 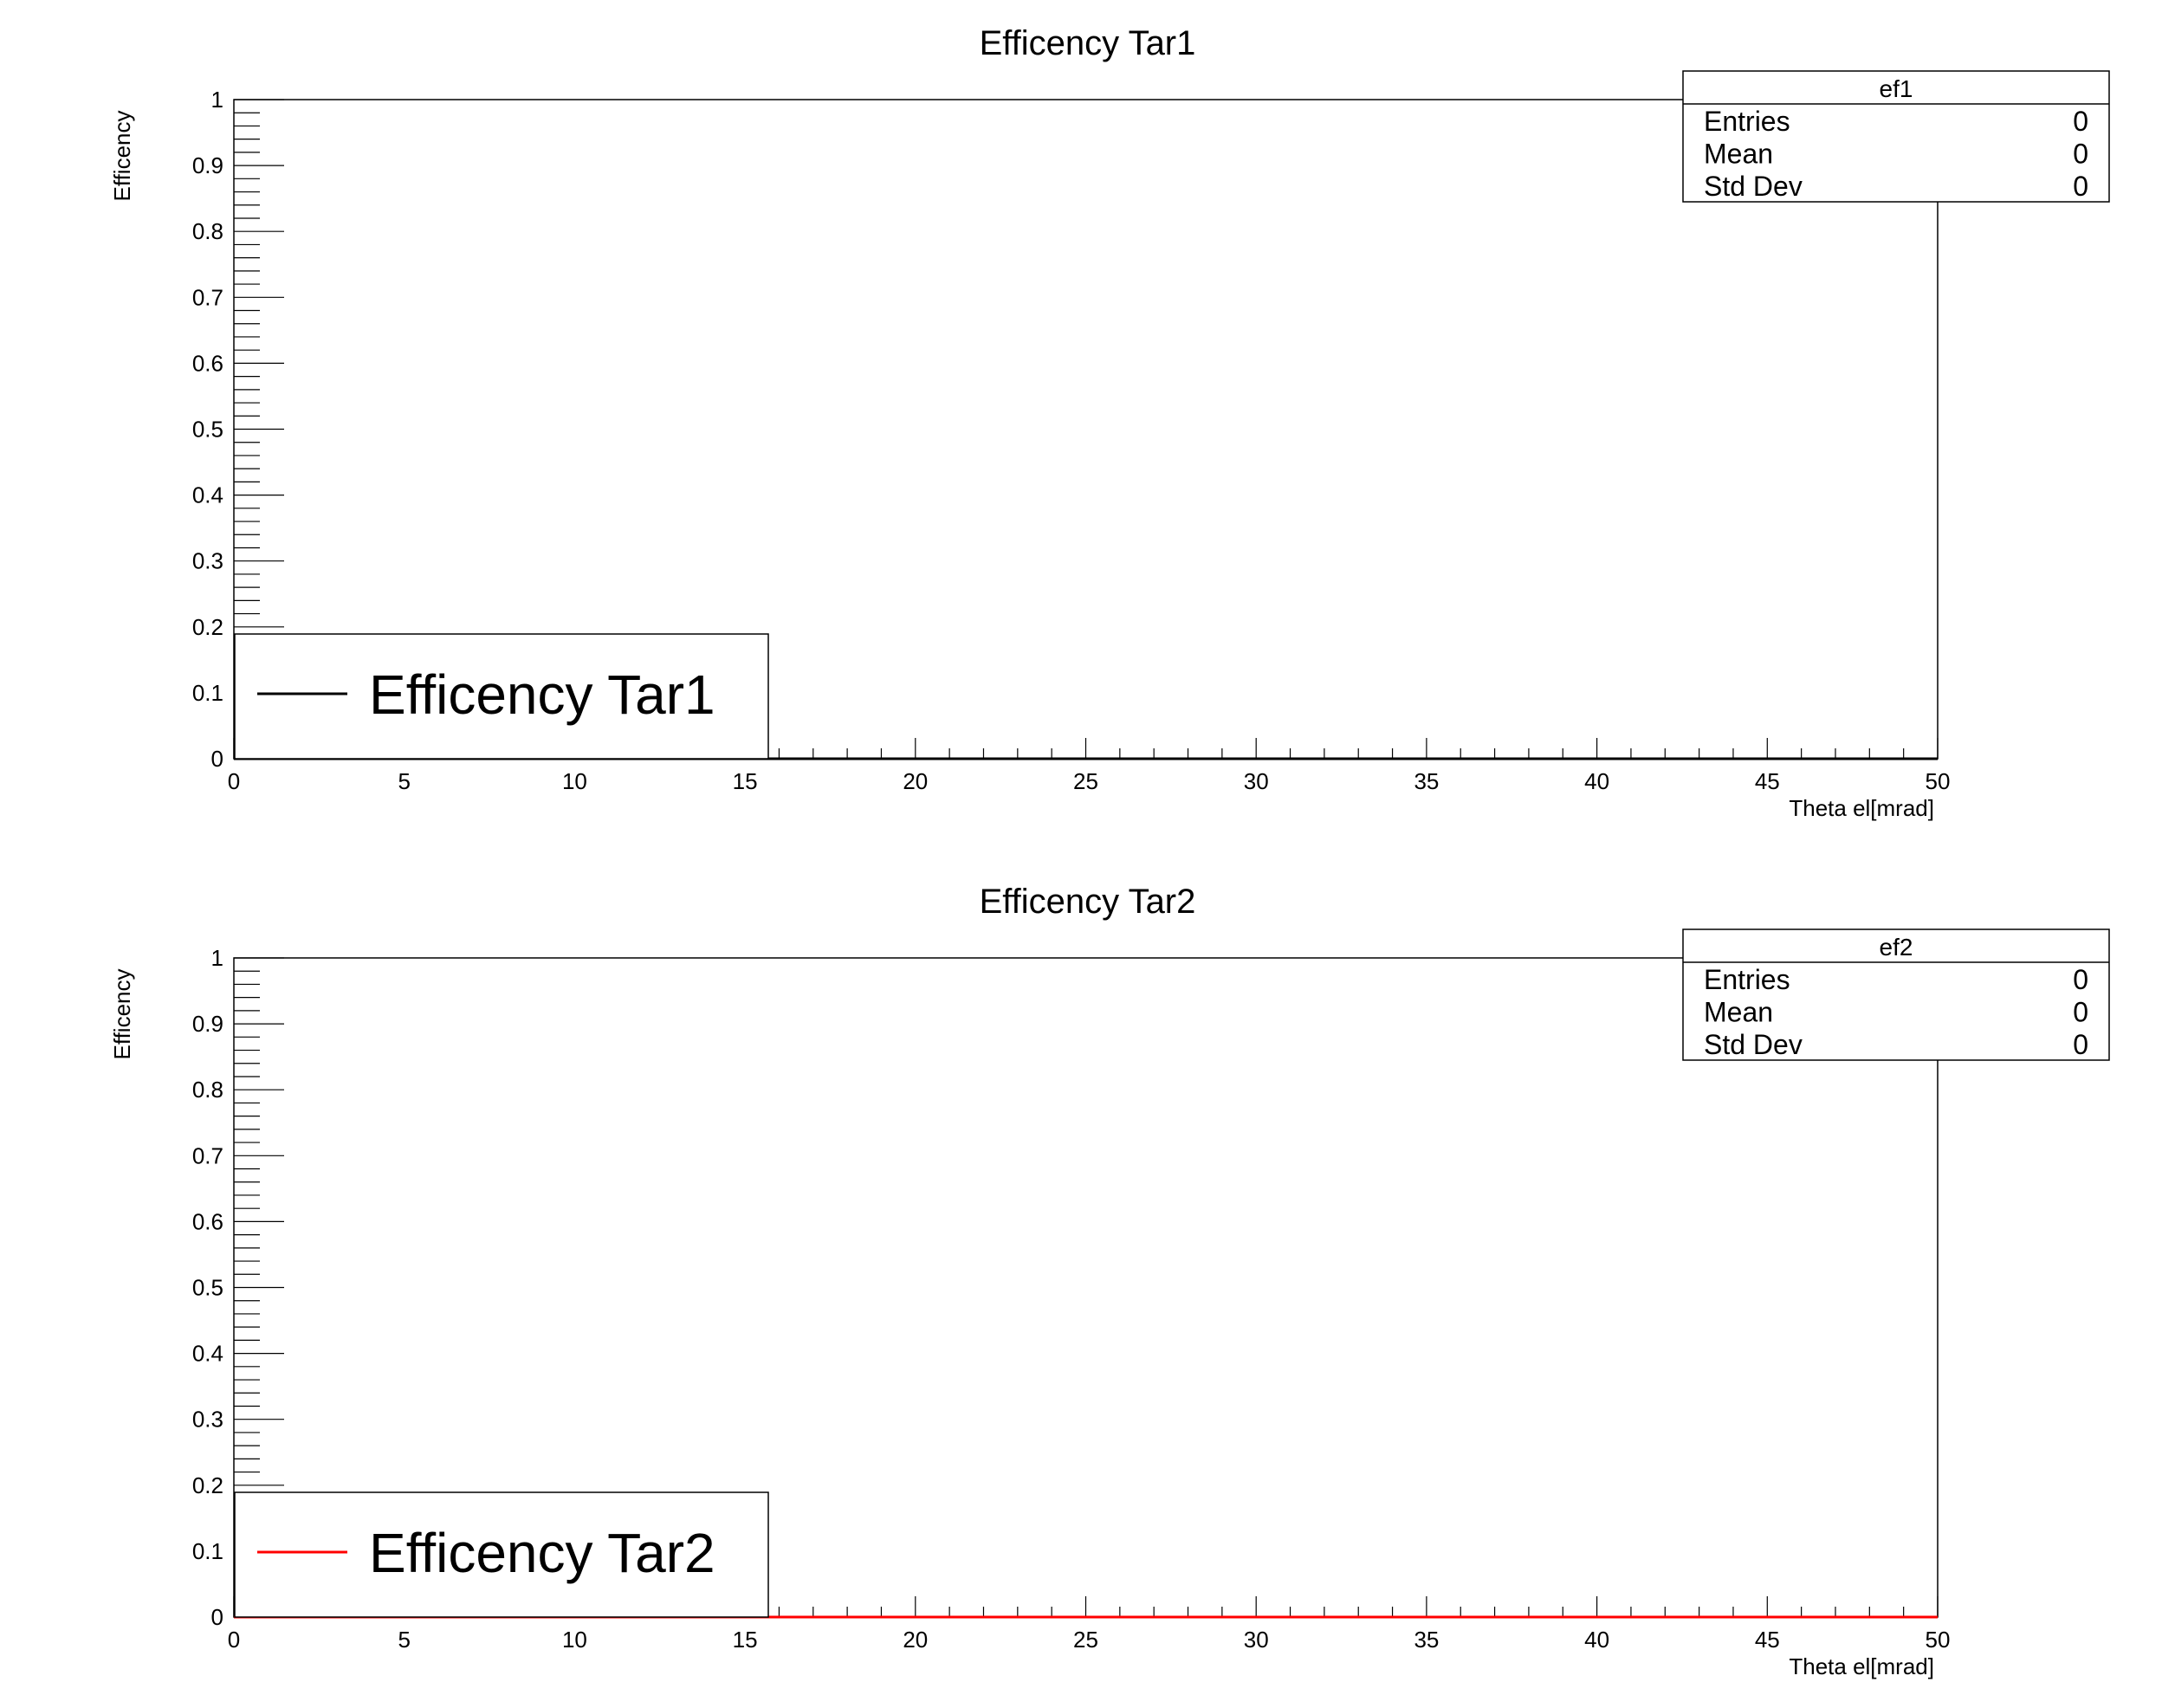 I want to click on chart-title: Efficency Tar2, so click(x=1088, y=902).